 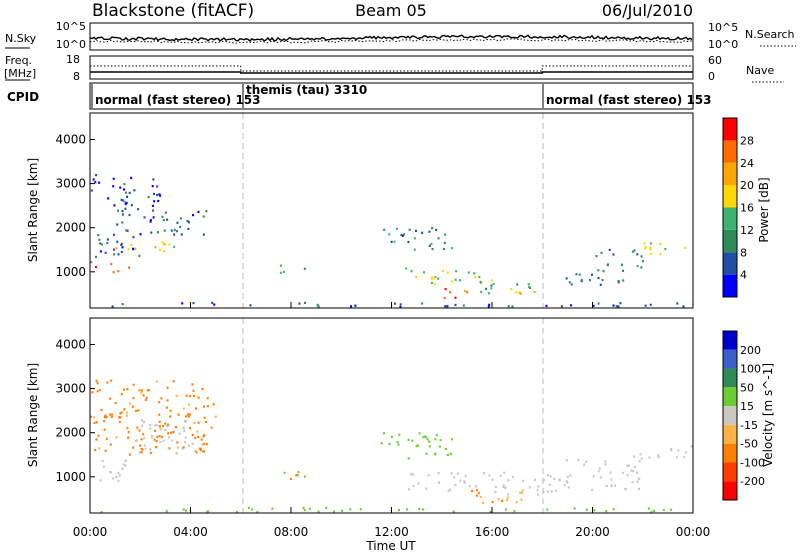 I want to click on x-tick-label: 00:00, so click(x=693, y=532).